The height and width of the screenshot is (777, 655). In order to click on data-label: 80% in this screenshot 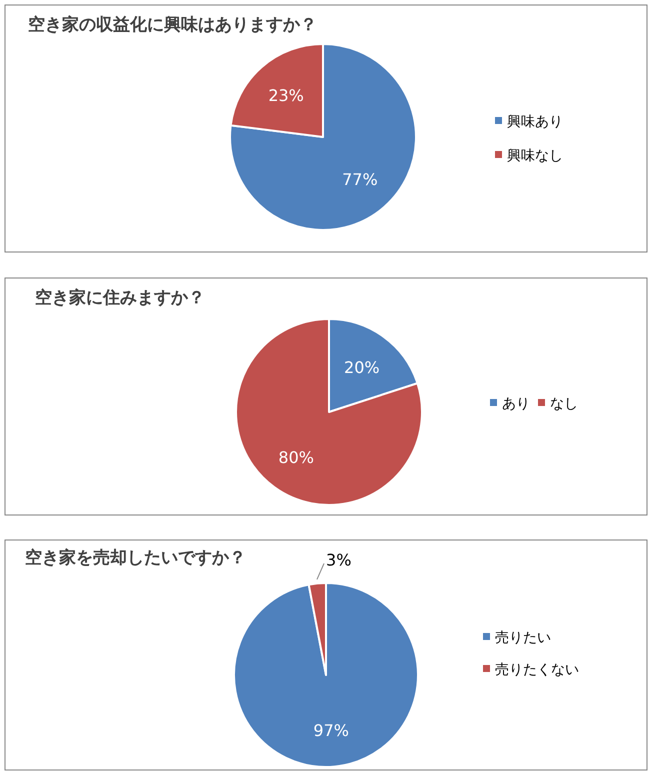, I will do `click(296, 458)`.